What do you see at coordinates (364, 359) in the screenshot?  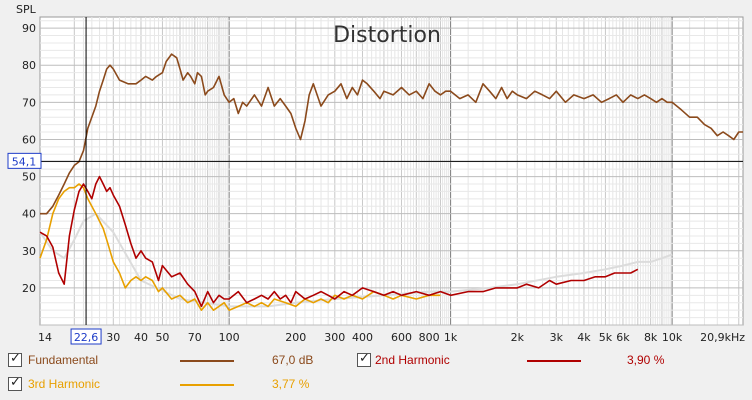 I see `2nd-harmonic-checkbox` at bounding box center [364, 359].